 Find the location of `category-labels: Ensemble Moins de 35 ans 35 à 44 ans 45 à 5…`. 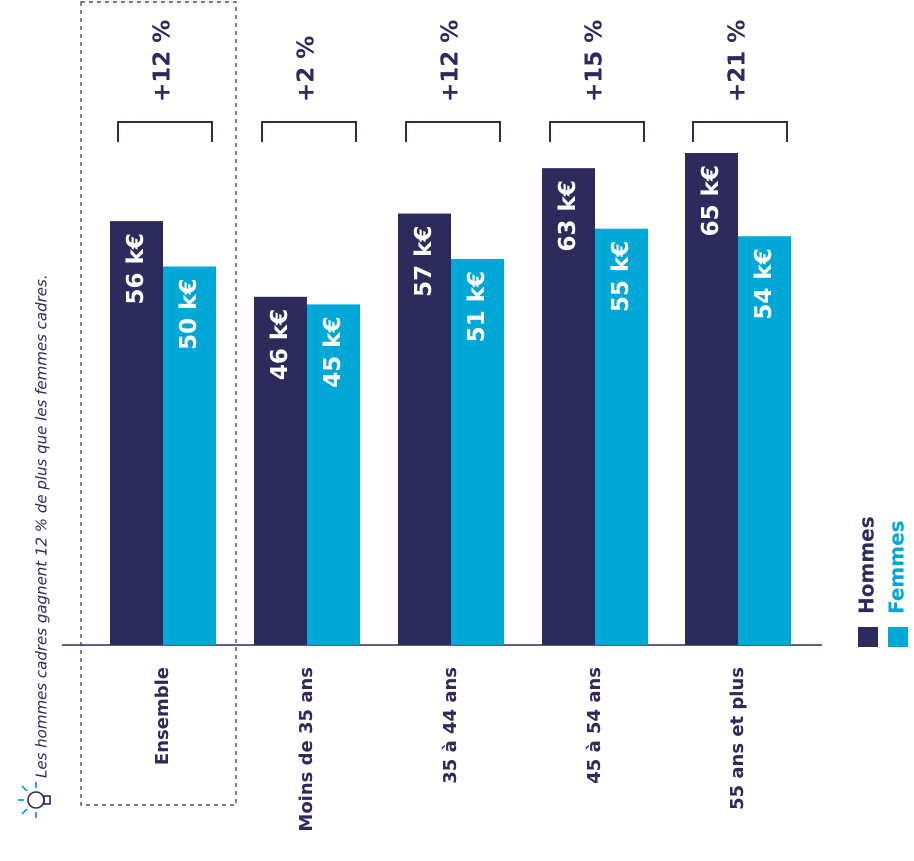

category-labels: Ensemble Moins de 35 ans 35 à 44 ans 45 à 5… is located at coordinates (450, 749).